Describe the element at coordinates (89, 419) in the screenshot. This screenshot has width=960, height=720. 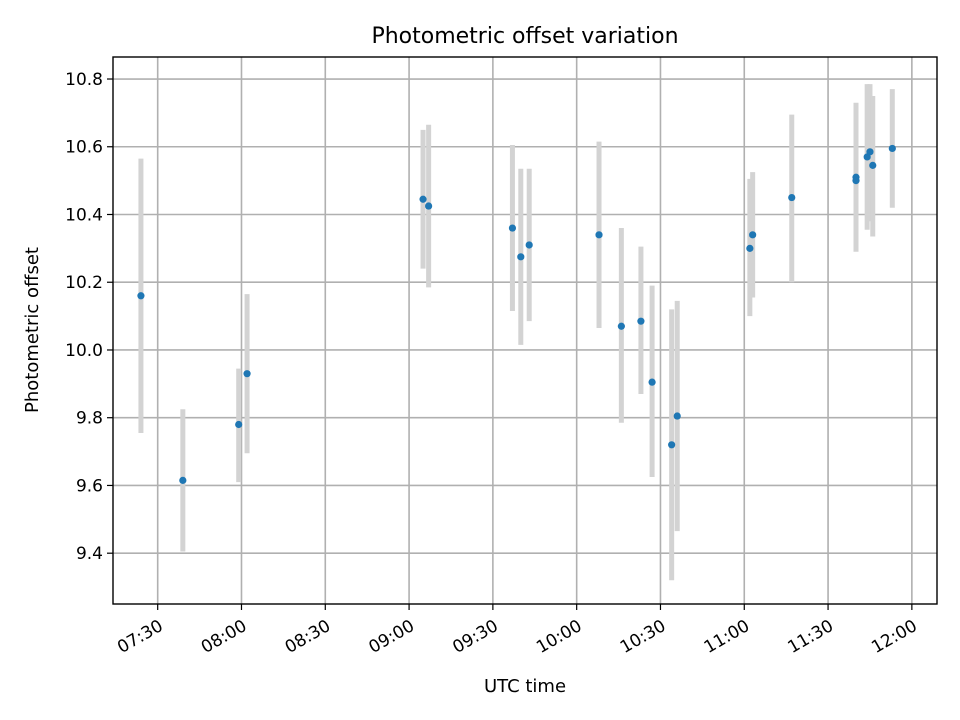
I see `y-tick-label: 9.8` at that location.